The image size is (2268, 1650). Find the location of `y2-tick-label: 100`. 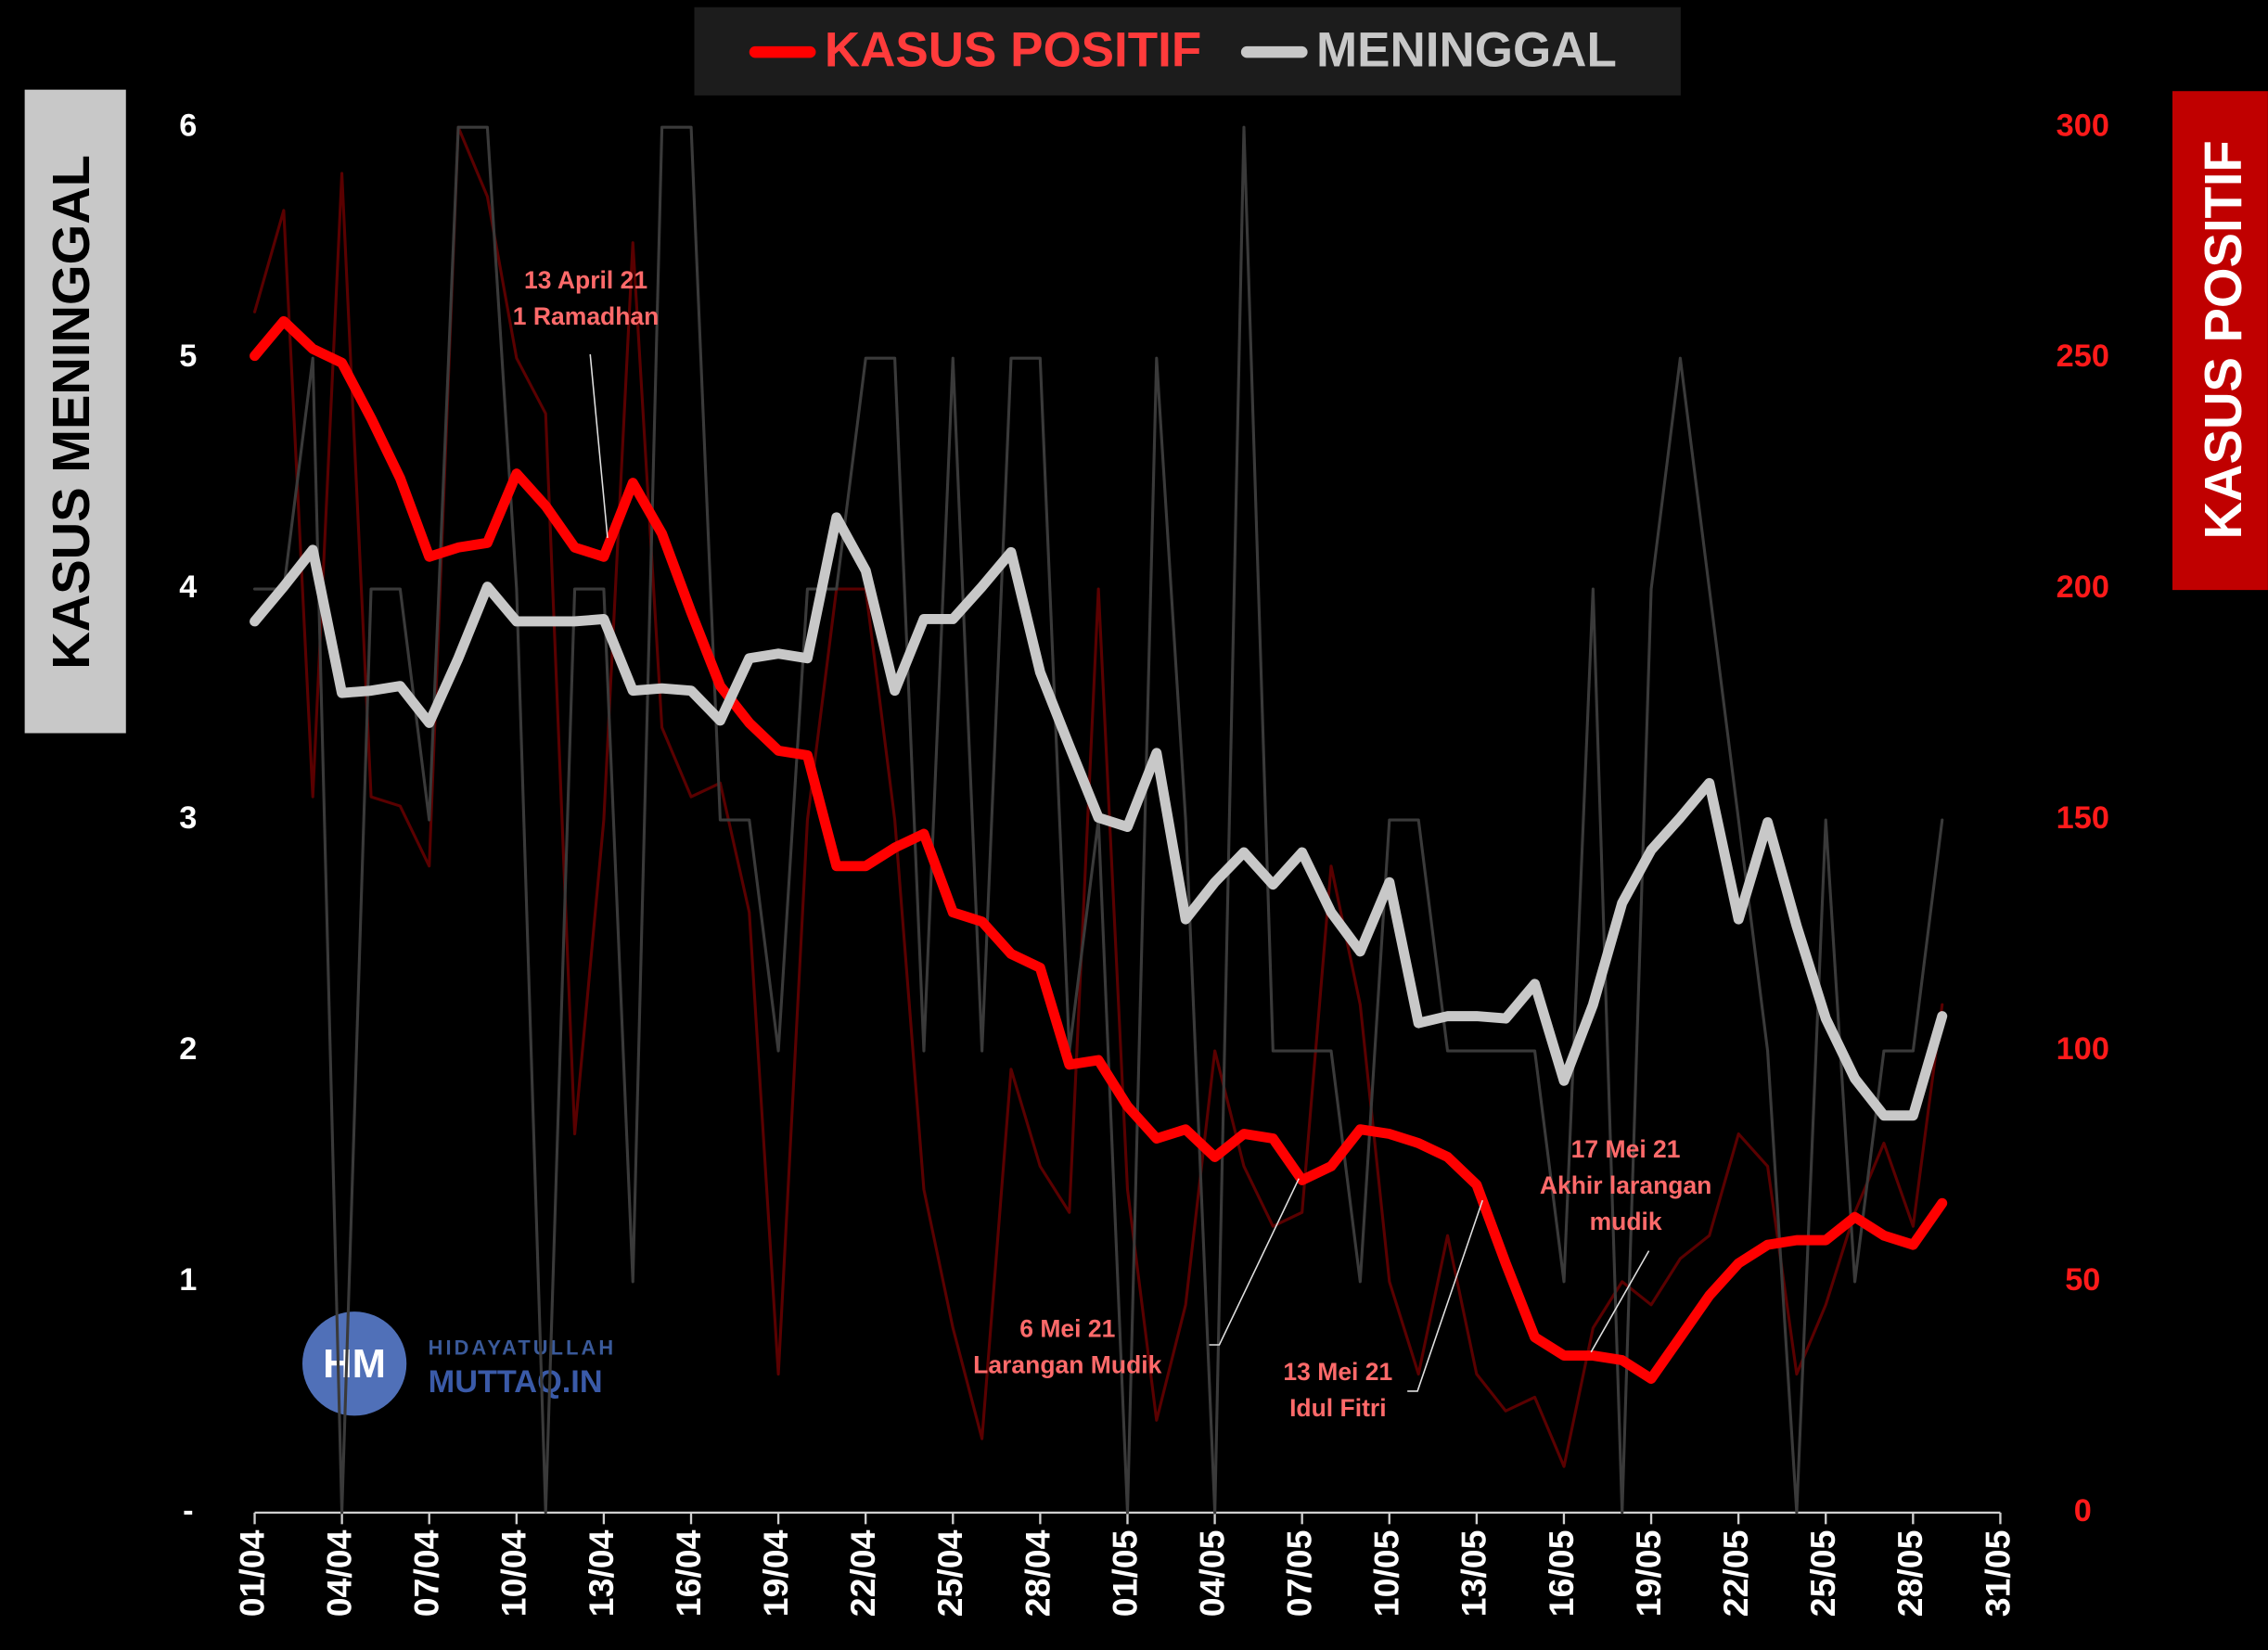

y2-tick-label: 100 is located at coordinates (2083, 1049).